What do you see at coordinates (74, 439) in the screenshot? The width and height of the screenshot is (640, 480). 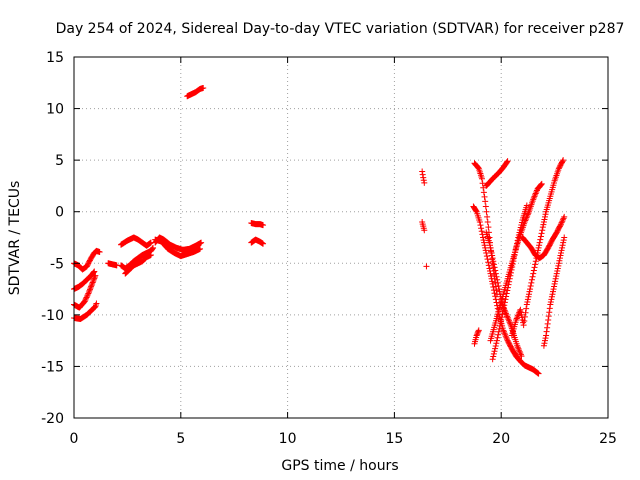 I see `x-tick-label: 0` at bounding box center [74, 439].